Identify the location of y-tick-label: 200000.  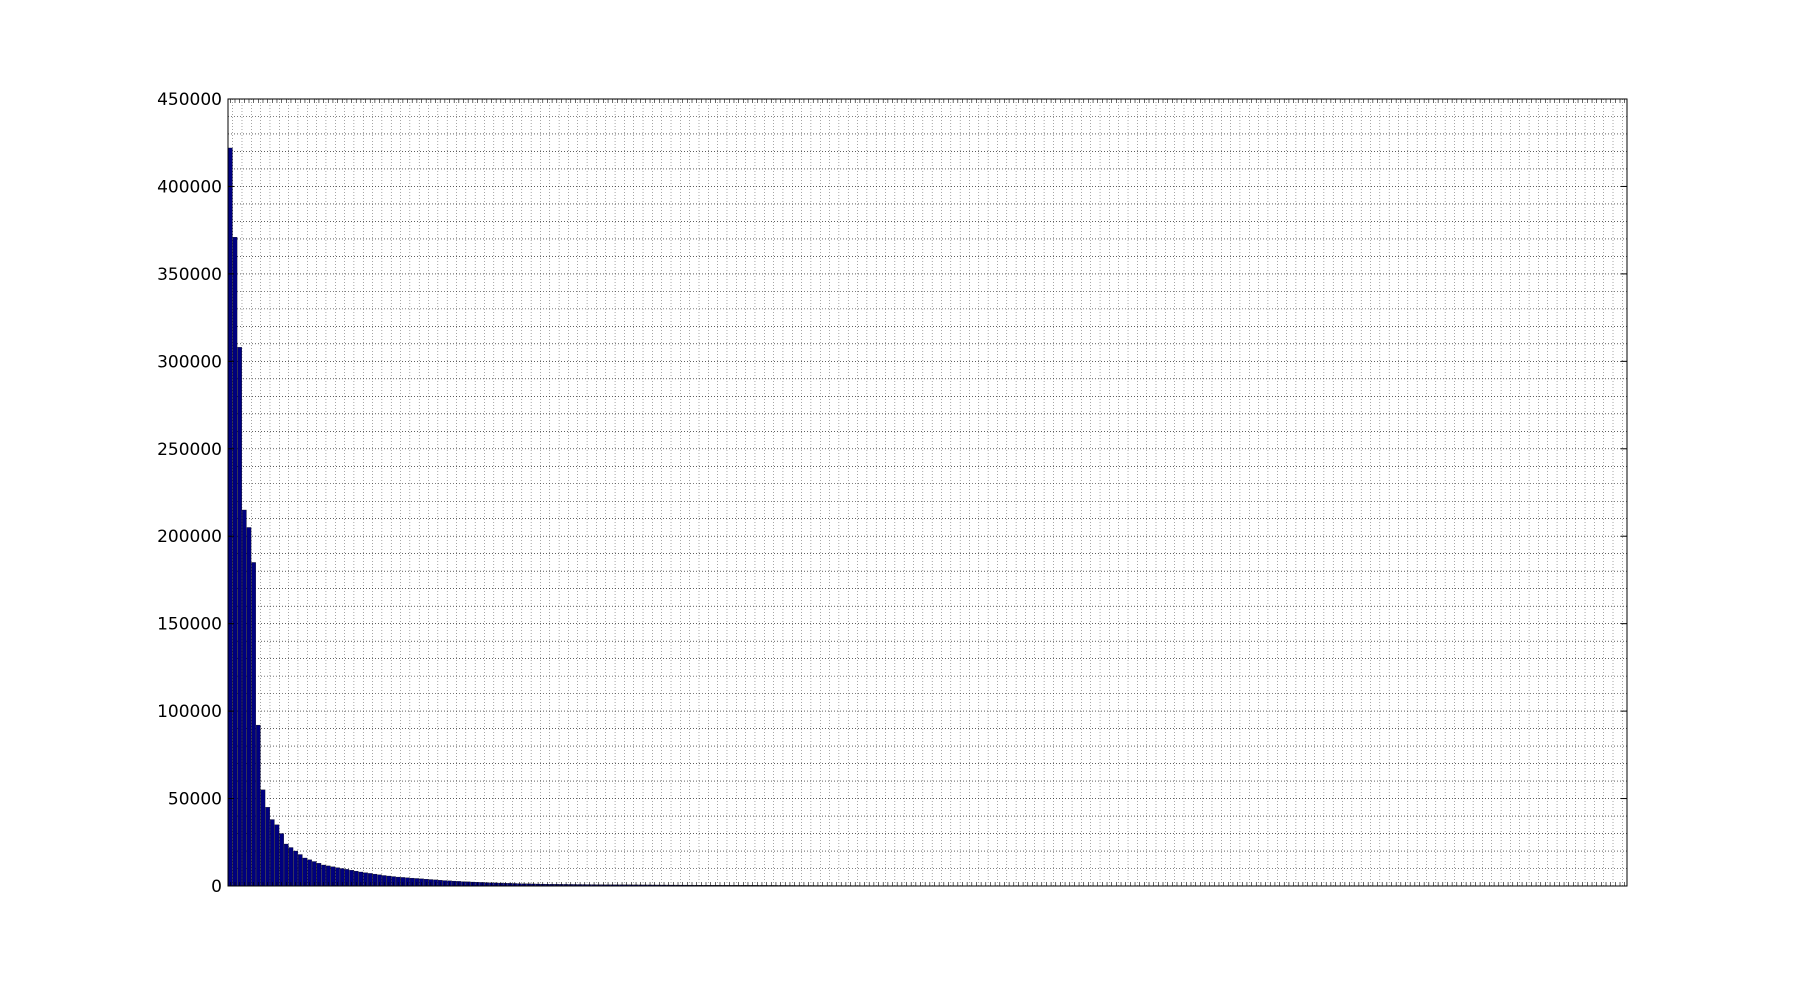
(189, 537).